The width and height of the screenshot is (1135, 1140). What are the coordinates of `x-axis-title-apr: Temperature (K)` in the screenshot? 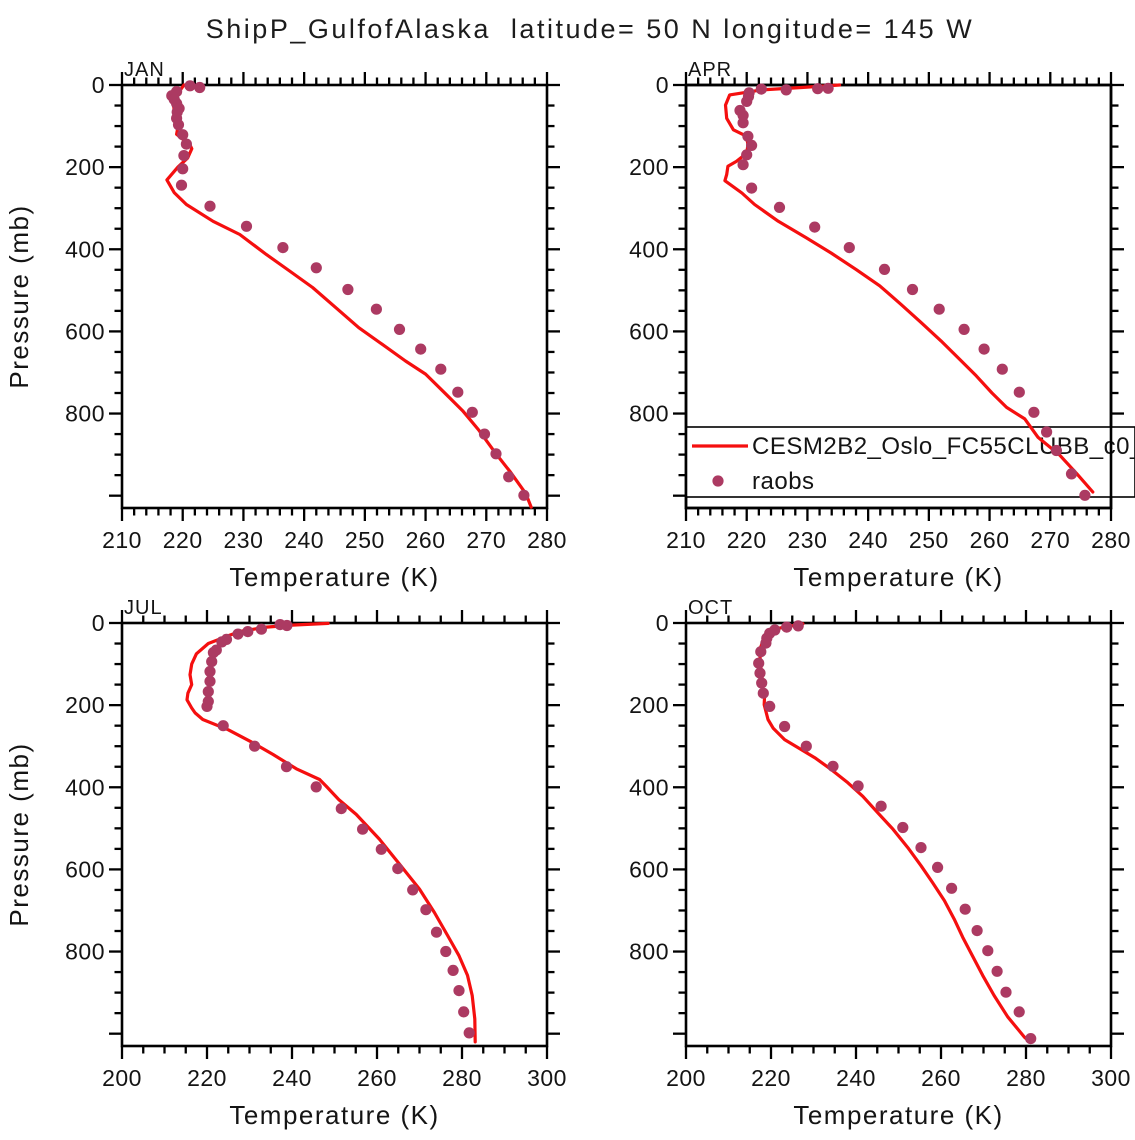 It's located at (898, 577).